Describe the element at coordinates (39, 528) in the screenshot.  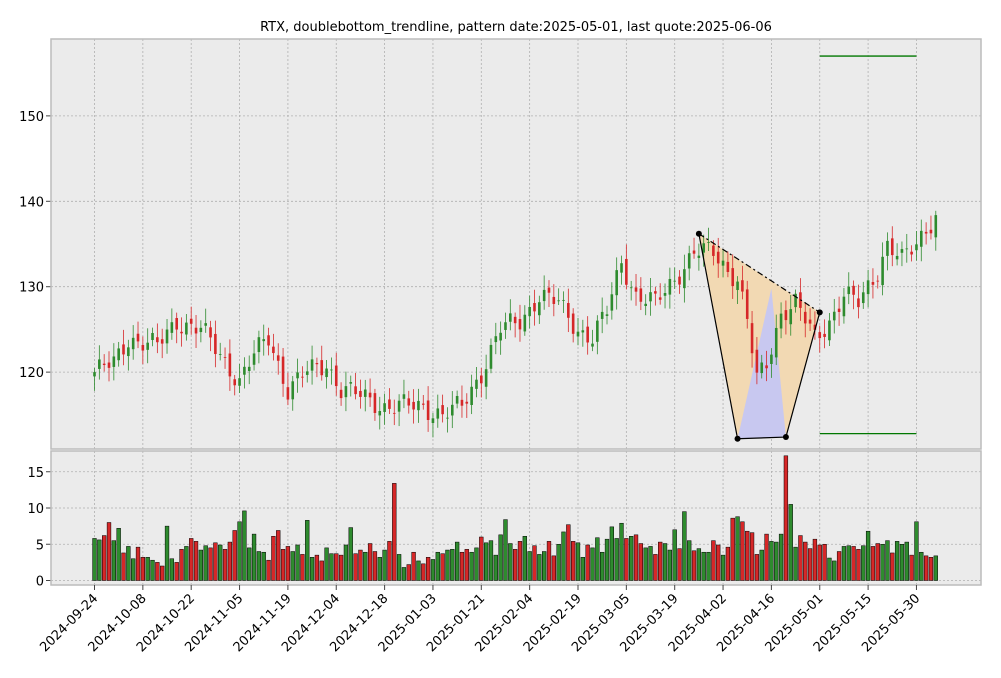
I see `volume-y-axis: 0 5 10 15` at that location.